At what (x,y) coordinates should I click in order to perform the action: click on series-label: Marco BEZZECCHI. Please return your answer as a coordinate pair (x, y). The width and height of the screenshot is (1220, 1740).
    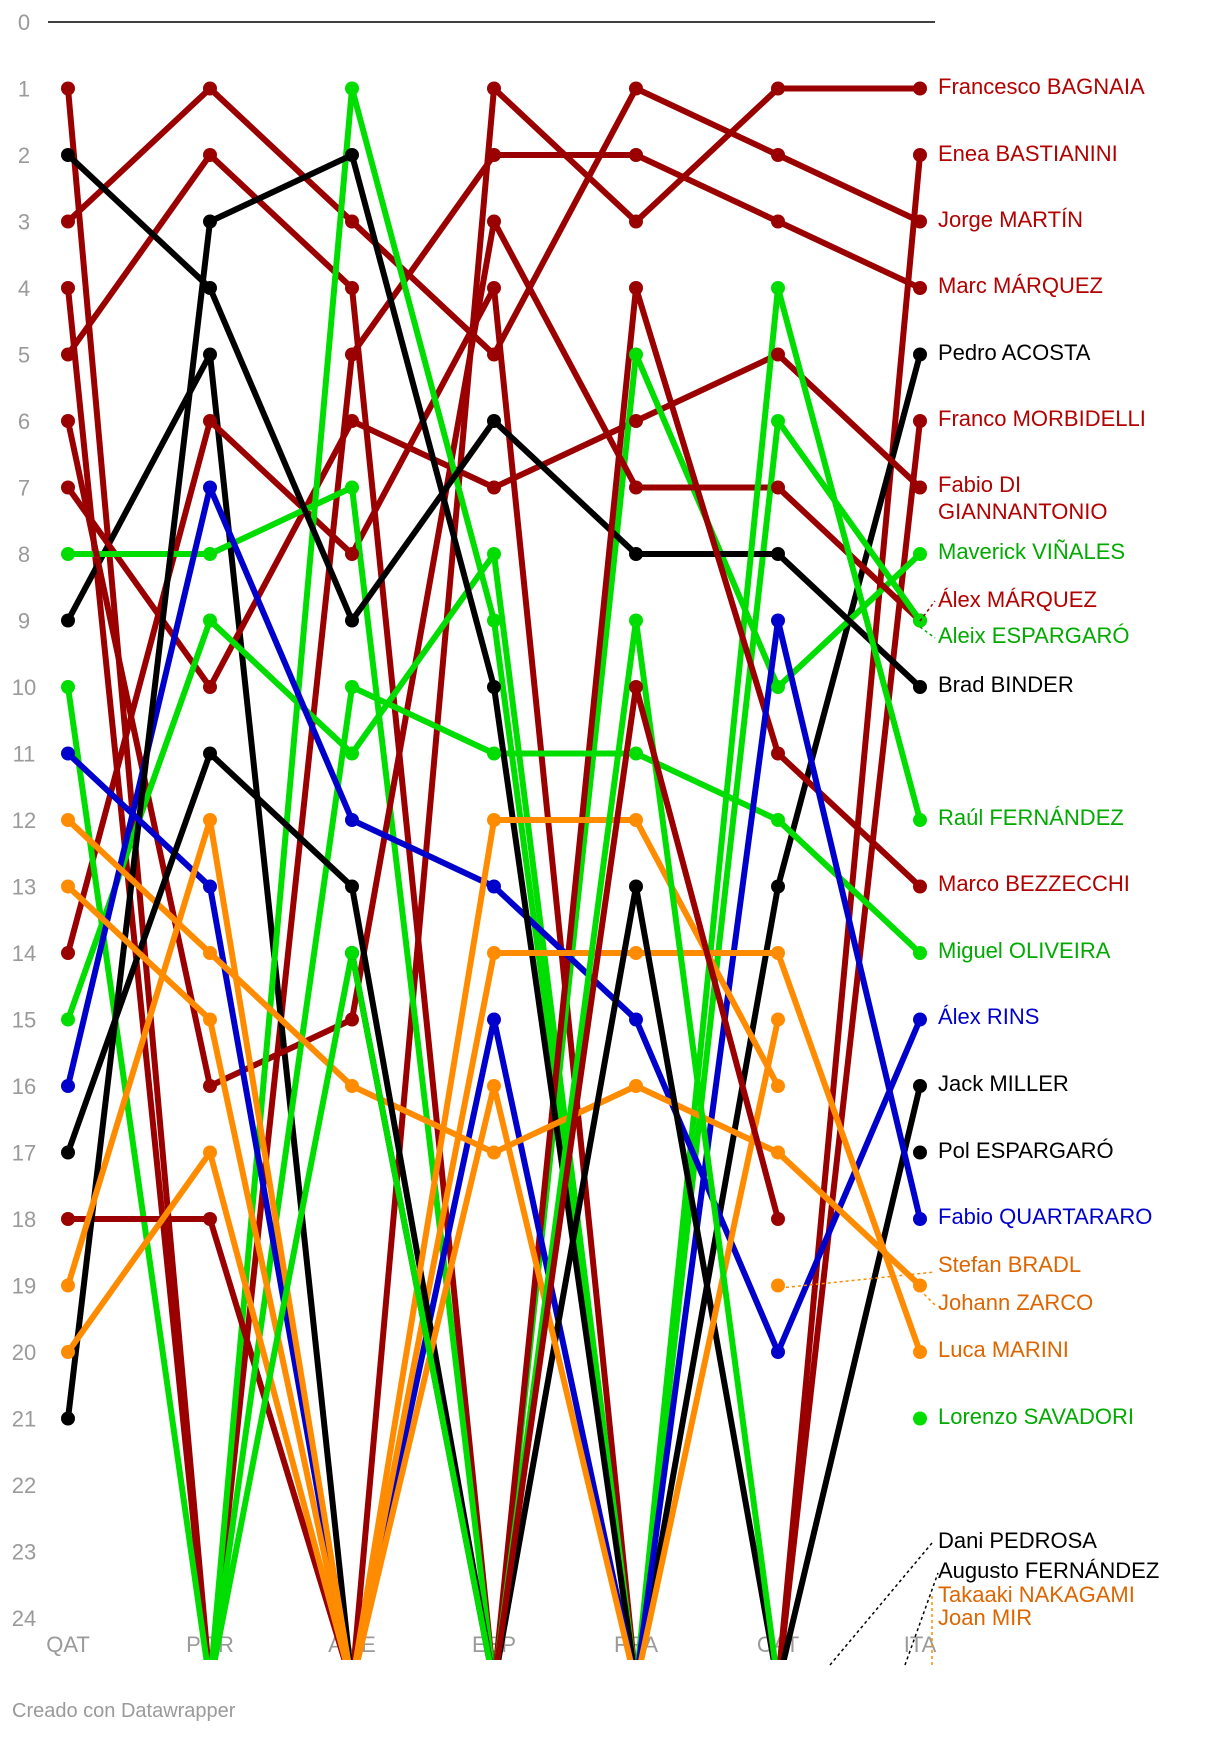
    Looking at the image, I should click on (1034, 883).